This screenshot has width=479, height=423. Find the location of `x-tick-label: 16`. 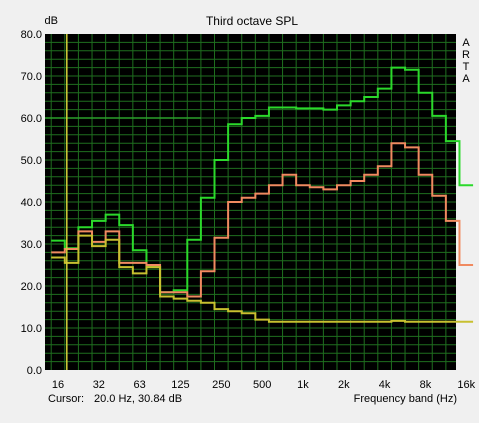

x-tick-label: 16 is located at coordinates (58, 385).